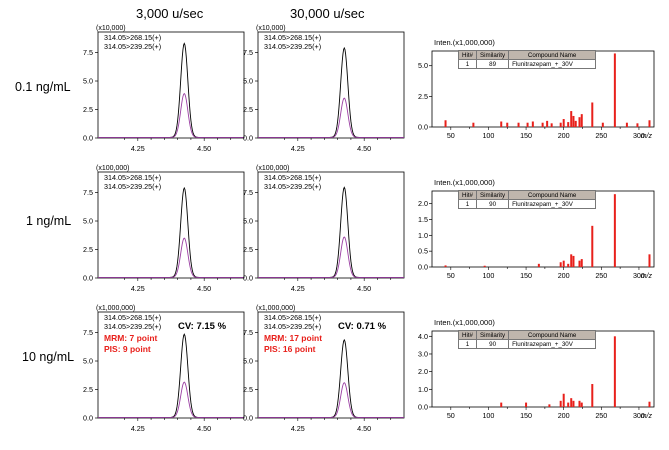 Image resolution: width=669 pixels, height=450 pixels. What do you see at coordinates (552, 335) in the screenshot?
I see `table-header-cell: Compound Name` at bounding box center [552, 335].